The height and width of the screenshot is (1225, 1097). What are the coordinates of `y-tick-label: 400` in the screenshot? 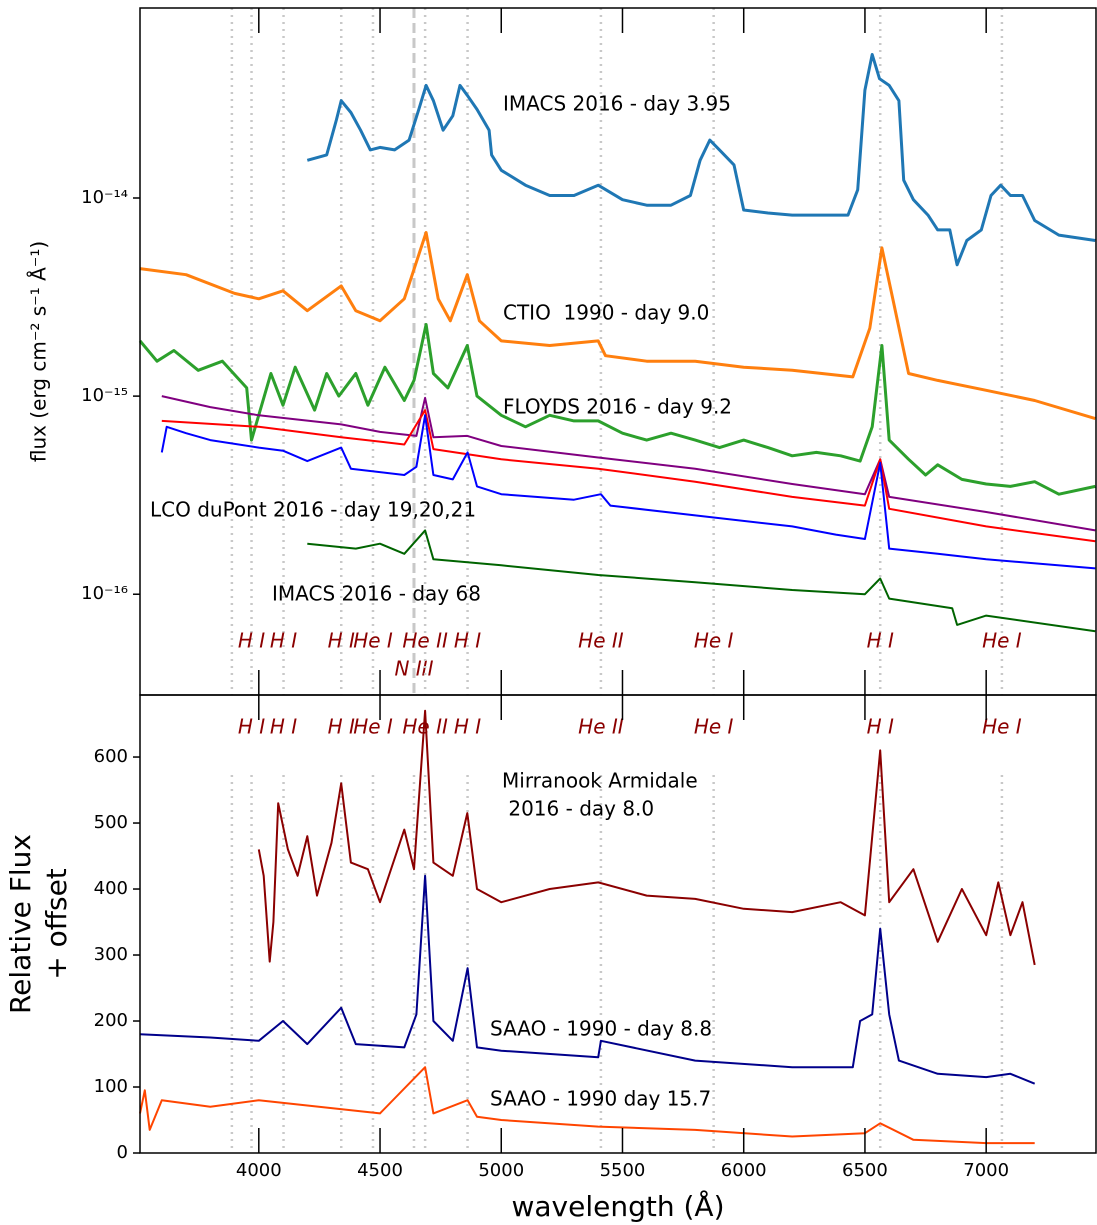 It's located at (111, 888).